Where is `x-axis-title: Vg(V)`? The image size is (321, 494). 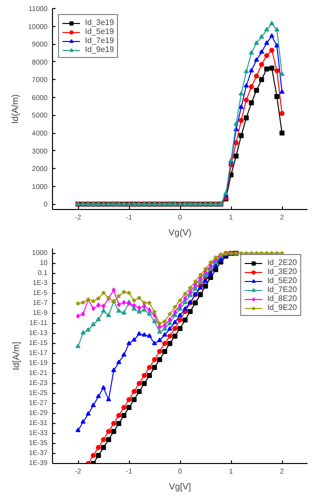 x-axis-title: Vg(V) is located at coordinates (180, 233).